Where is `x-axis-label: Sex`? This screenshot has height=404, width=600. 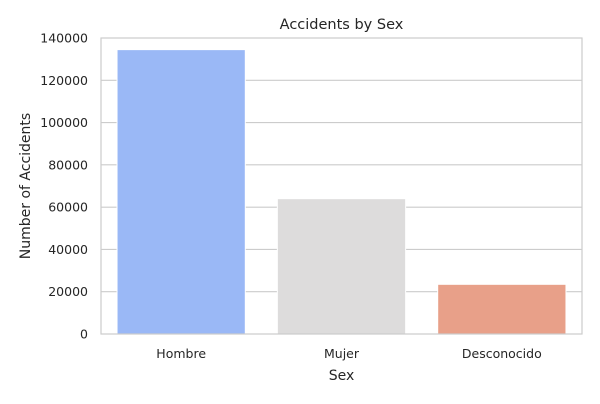
x-axis-label: Sex is located at coordinates (342, 376).